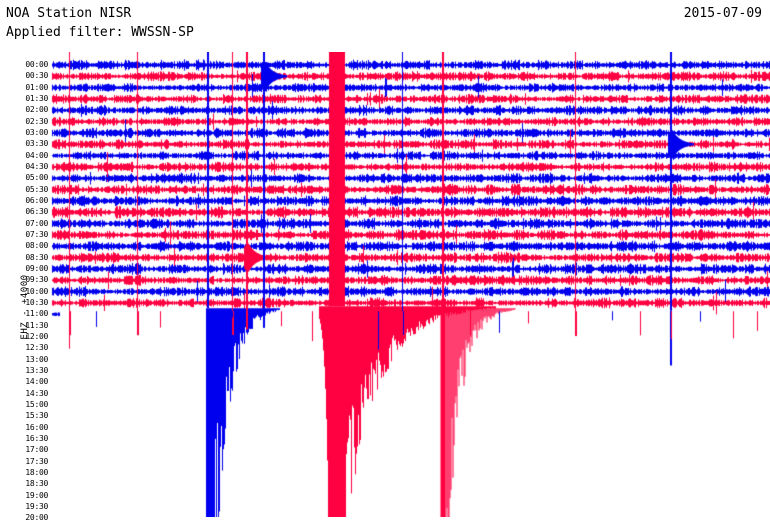 This screenshot has width=770, height=522. I want to click on time-tick-0700: 07:00, so click(36, 223).